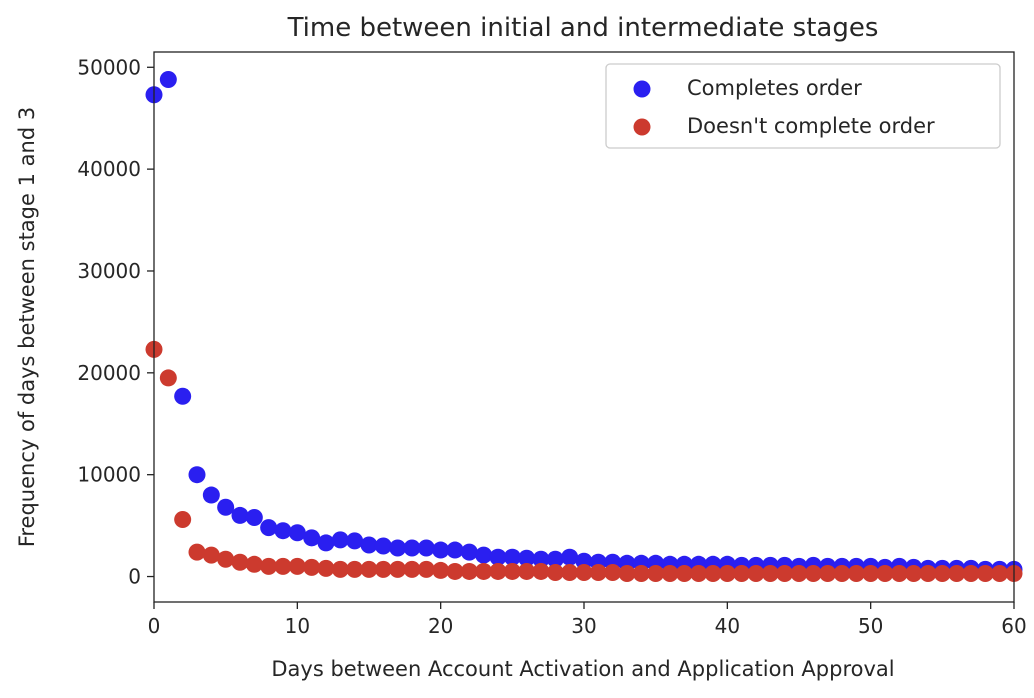 The height and width of the screenshot is (698, 1034). I want to click on x-tick-label: 20, so click(440, 626).